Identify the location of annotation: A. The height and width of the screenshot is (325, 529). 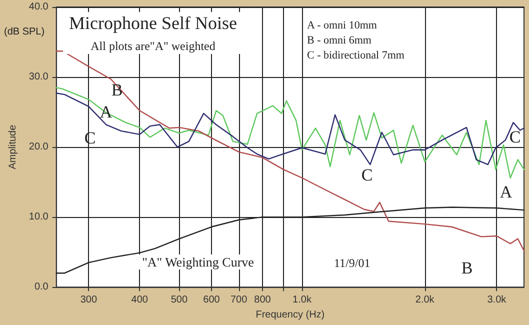
(506, 192).